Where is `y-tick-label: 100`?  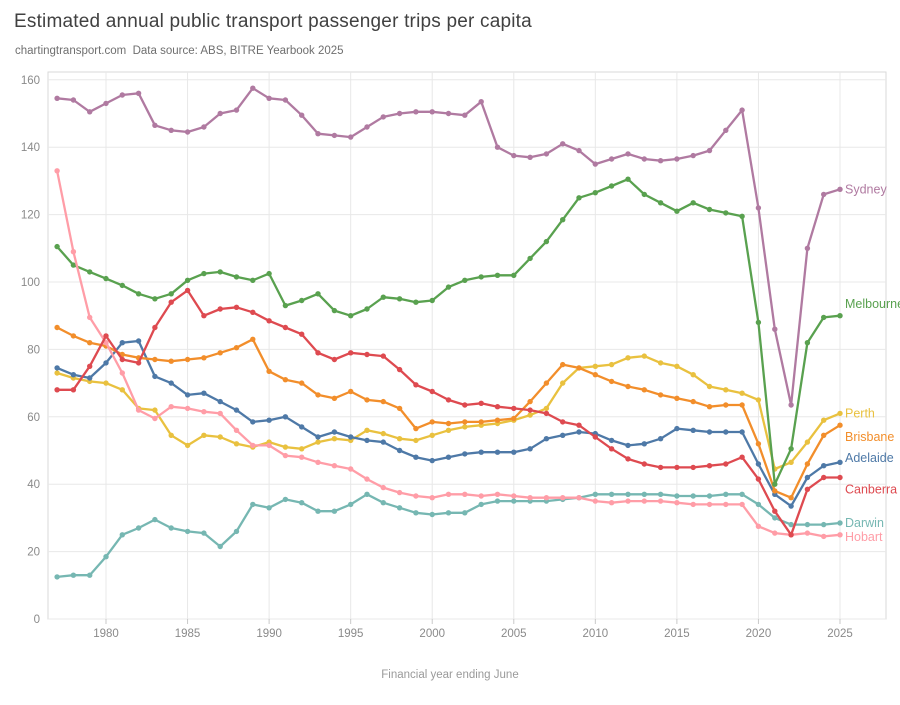
y-tick-label: 100 is located at coordinates (30, 283).